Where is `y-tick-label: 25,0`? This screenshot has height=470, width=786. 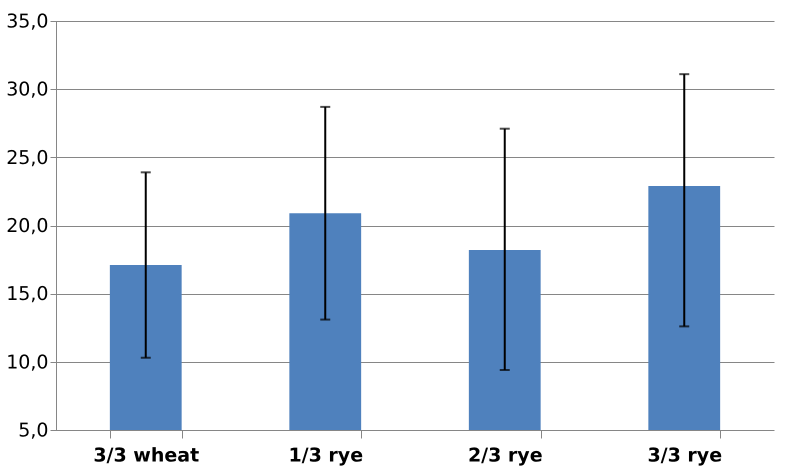 y-tick-label: 25,0 is located at coordinates (27, 157).